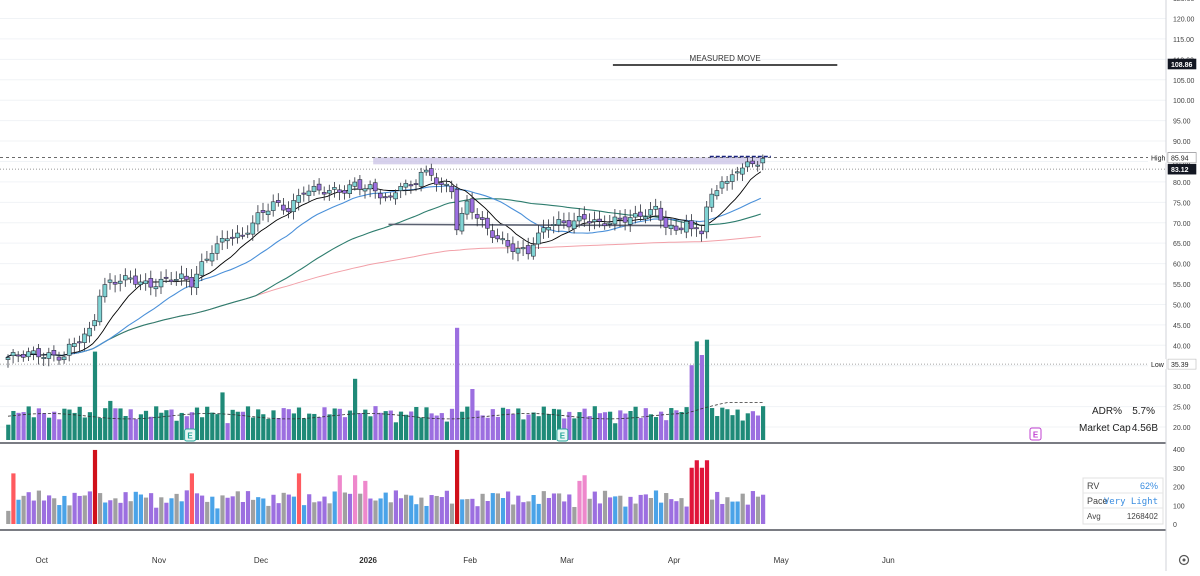  I want to click on price-tick-label: 90.00, so click(1182, 142).